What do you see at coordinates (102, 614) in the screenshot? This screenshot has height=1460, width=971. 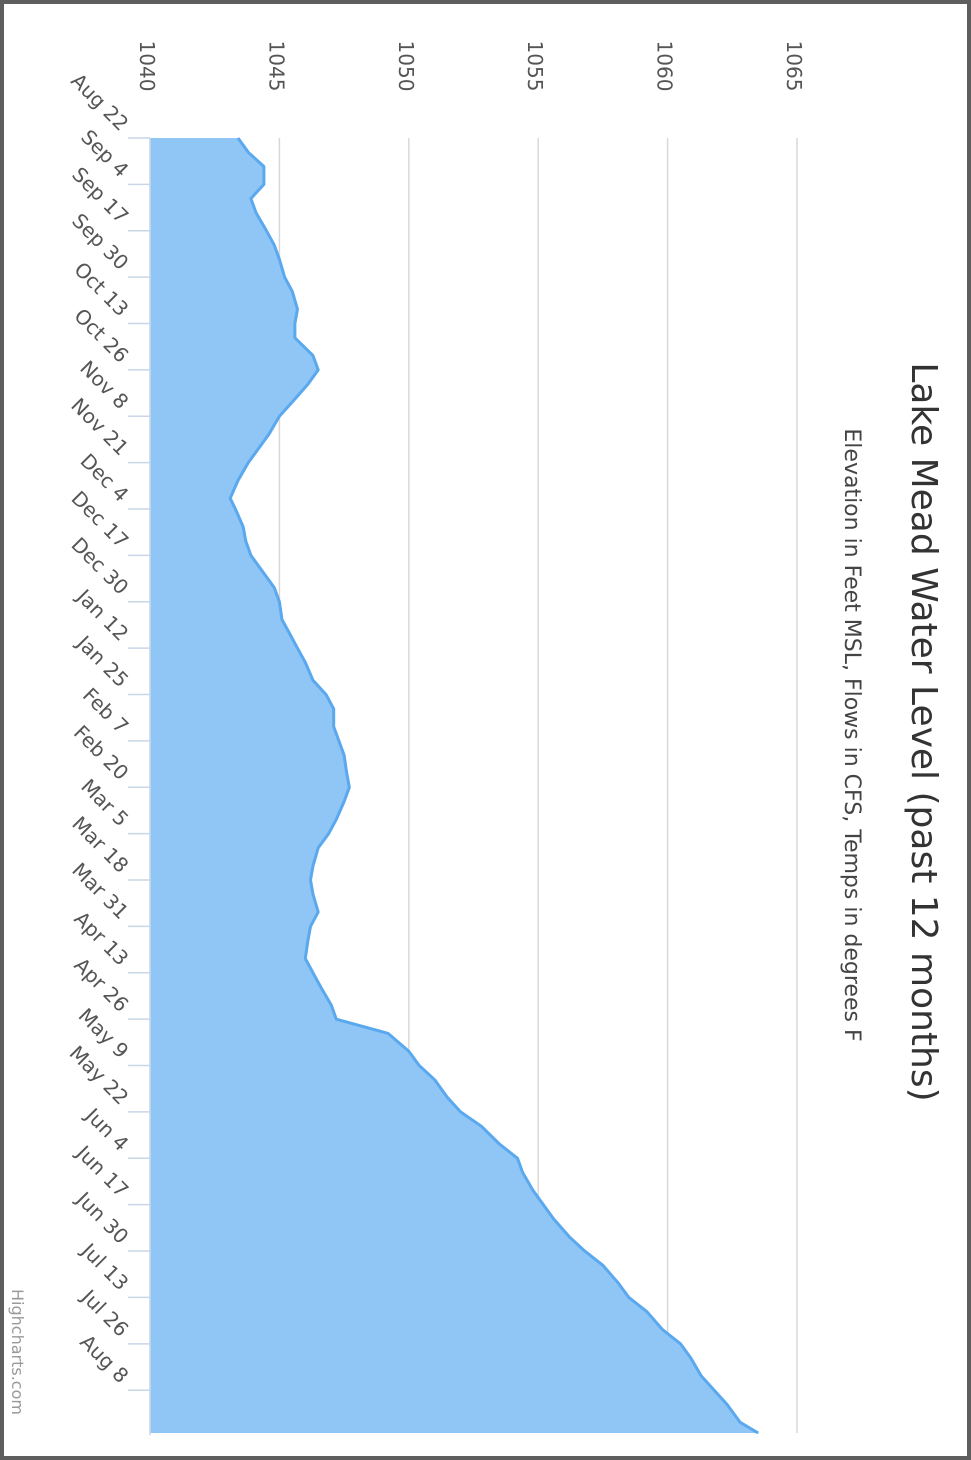 I see `date-tick-label: Jan 12` at bounding box center [102, 614].